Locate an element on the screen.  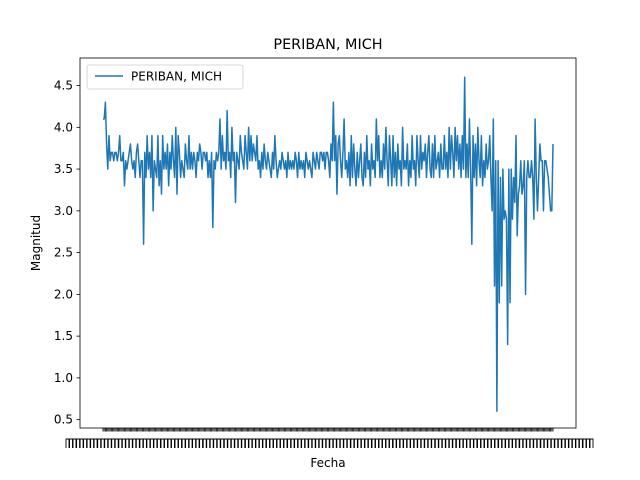
y-tick-label: 1.0 is located at coordinates (63, 378).